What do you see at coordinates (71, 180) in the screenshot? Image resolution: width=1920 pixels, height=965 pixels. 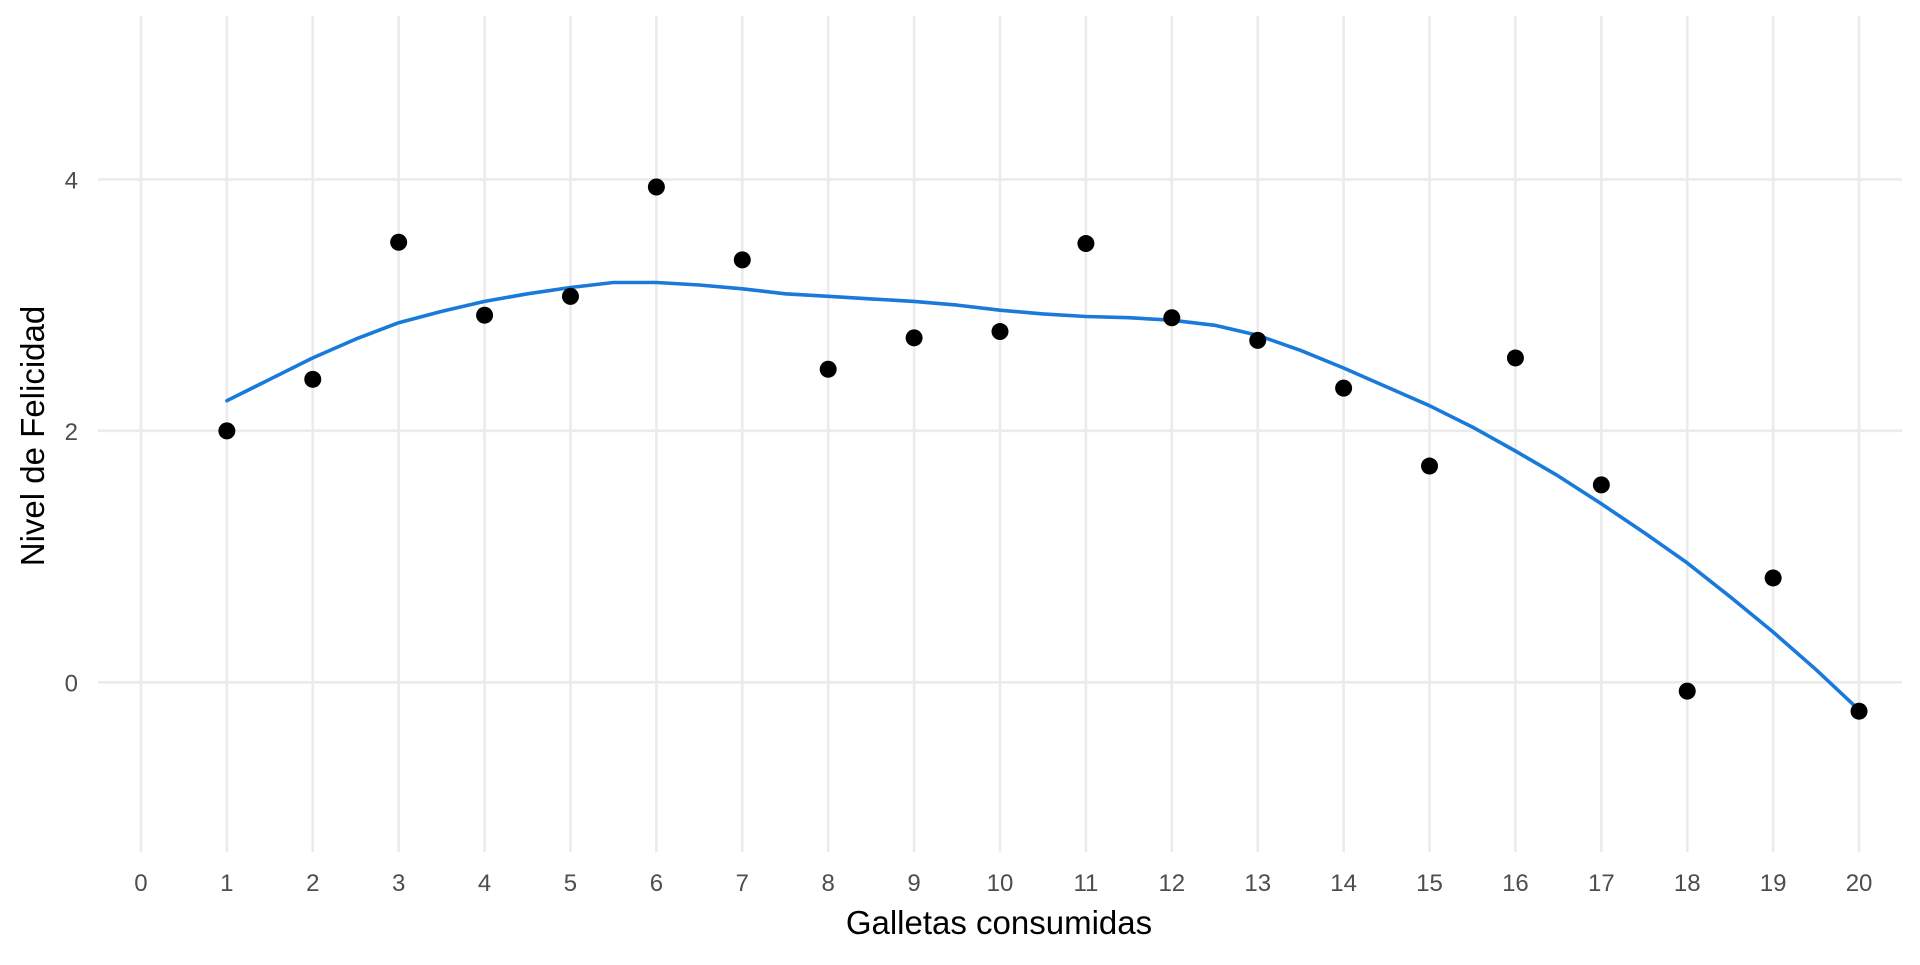 I see `y-tick-label: 4` at bounding box center [71, 180].